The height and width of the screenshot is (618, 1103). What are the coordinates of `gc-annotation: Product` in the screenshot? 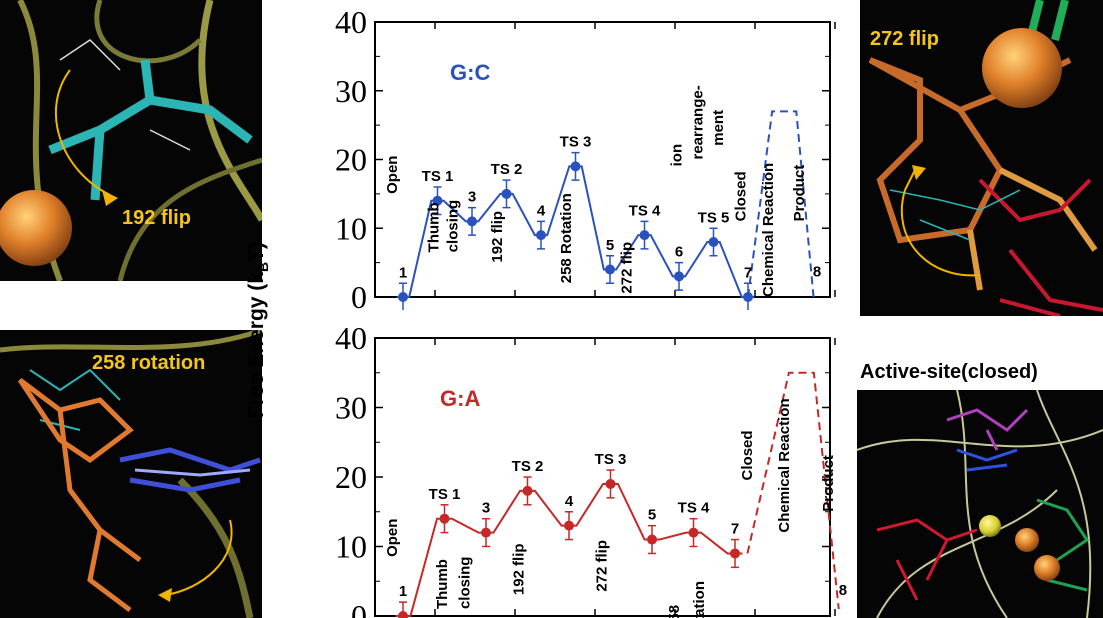 It's located at (799, 193).